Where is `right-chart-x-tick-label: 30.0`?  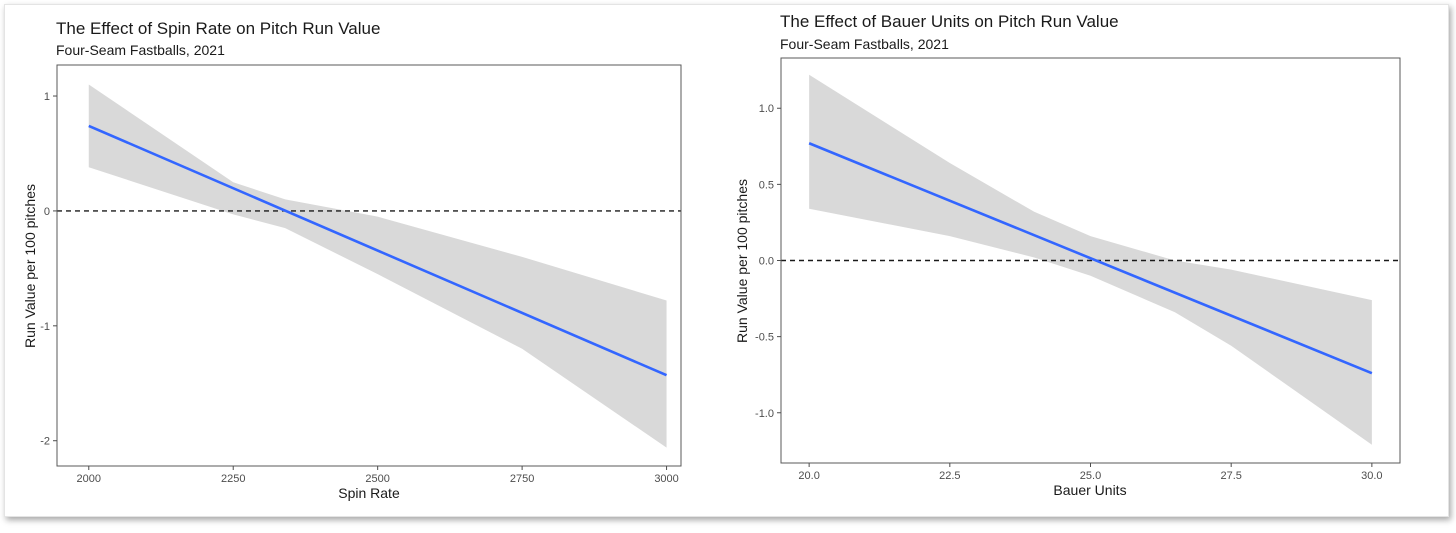 right-chart-x-tick-label: 30.0 is located at coordinates (1371, 476).